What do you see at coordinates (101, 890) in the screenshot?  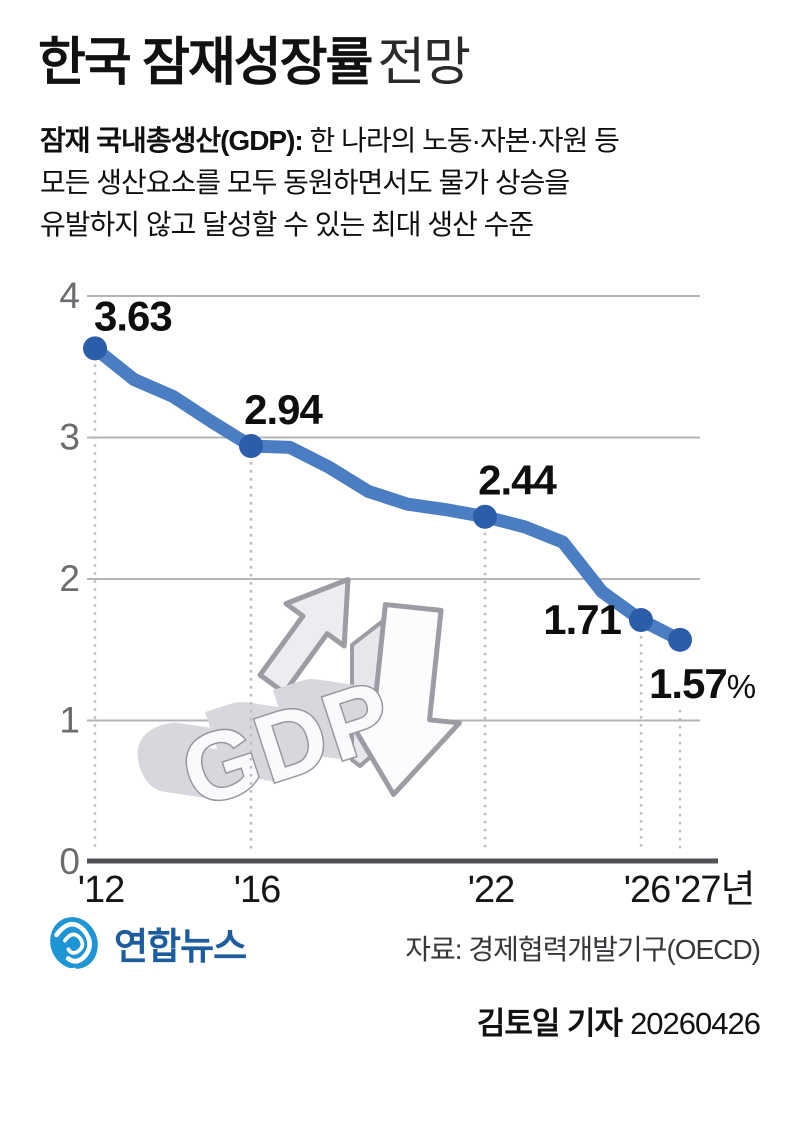 I see `x-tick-label-2012: '12` at bounding box center [101, 890].